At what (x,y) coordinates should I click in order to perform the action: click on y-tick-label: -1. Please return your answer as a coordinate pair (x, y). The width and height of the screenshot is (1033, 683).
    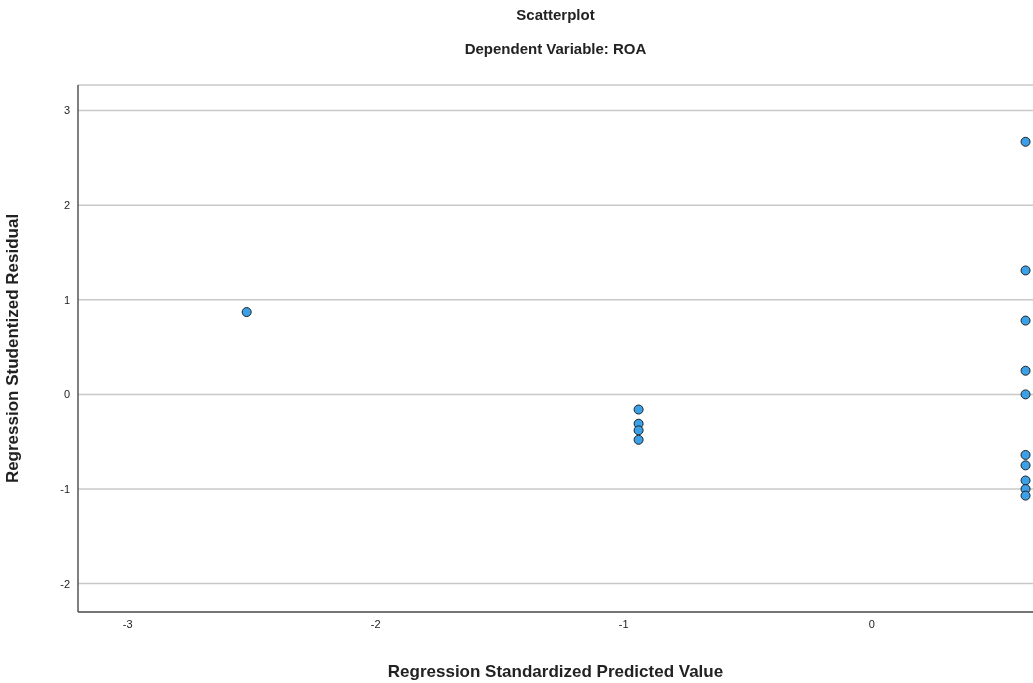
    Looking at the image, I should click on (65, 488).